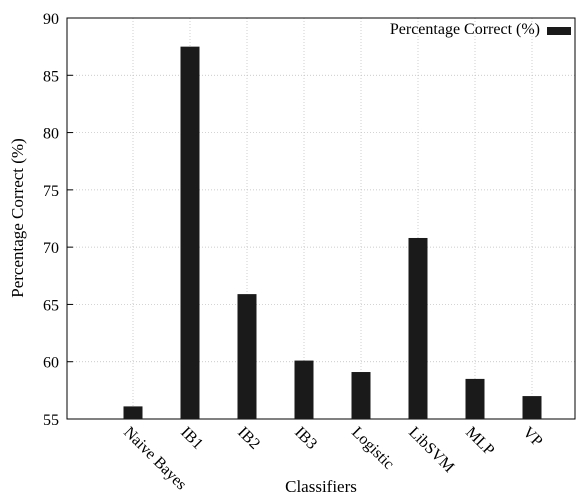 Image resolution: width=576 pixels, height=493 pixels. I want to click on y-tick-label: 80, so click(51, 134).